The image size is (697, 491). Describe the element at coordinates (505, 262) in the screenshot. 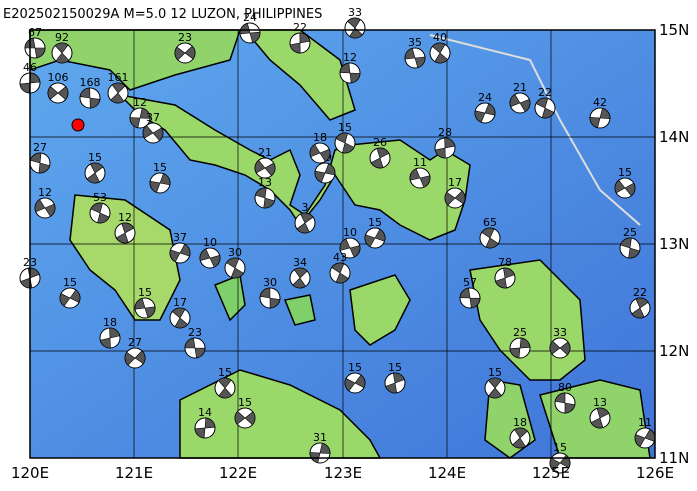

I see `depth-label: 78` at that location.